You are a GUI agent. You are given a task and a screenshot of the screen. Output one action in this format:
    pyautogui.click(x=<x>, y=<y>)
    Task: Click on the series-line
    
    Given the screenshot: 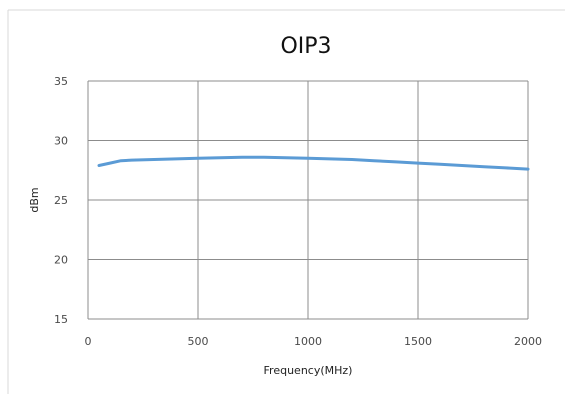 What is the action you would take?
    pyautogui.click(x=313, y=163)
    